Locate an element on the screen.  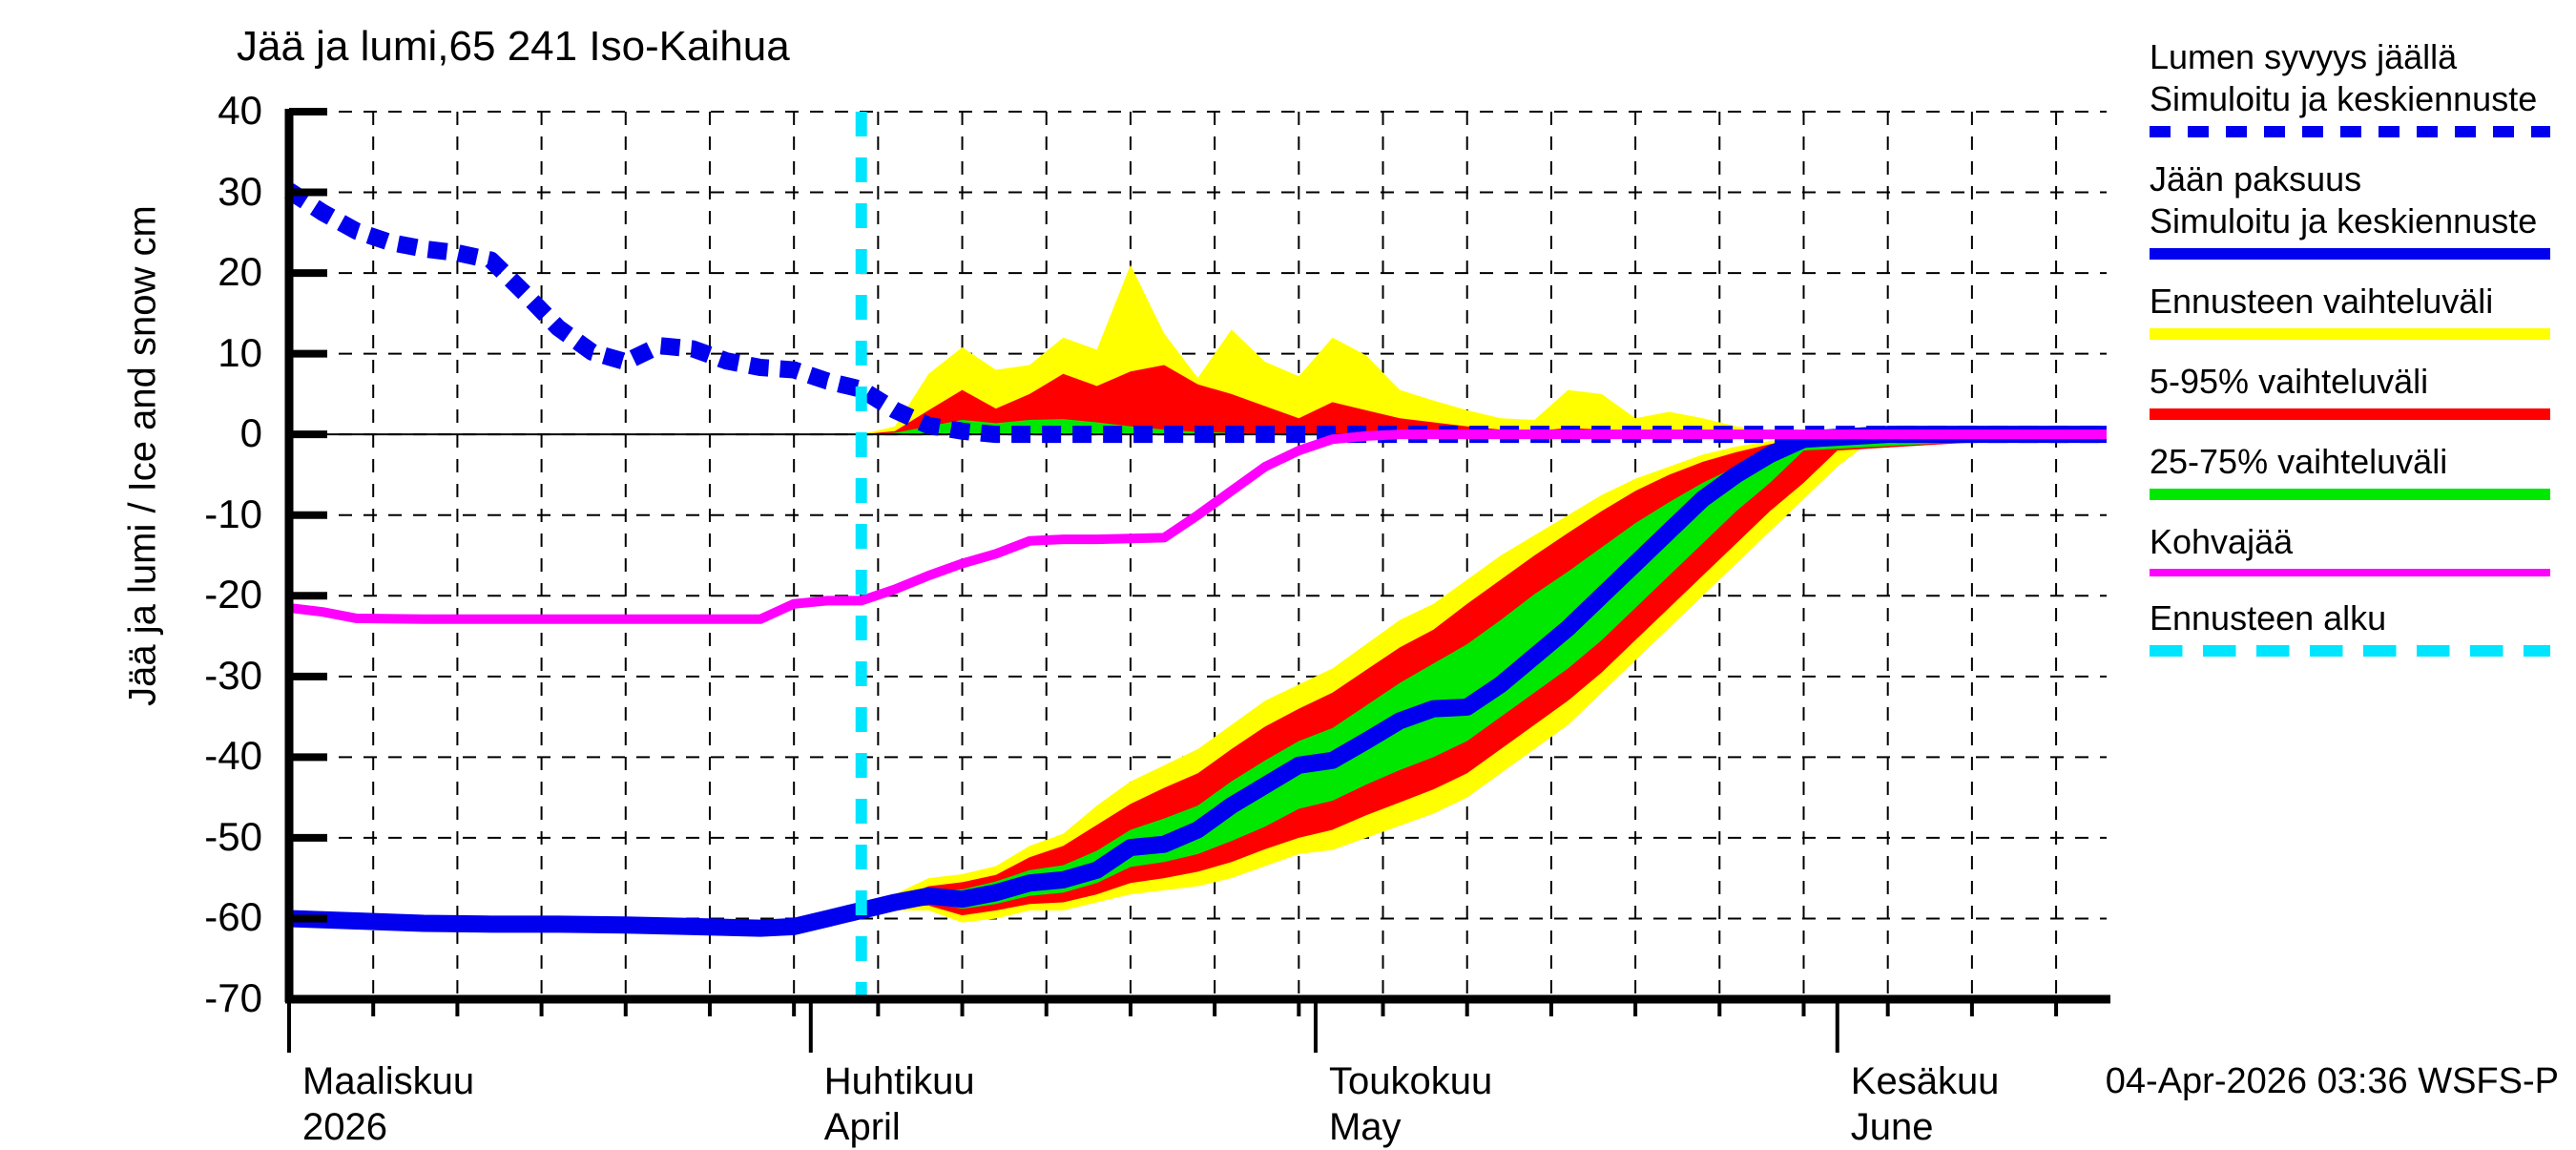
y-tick-label: 0 is located at coordinates (250, 433).